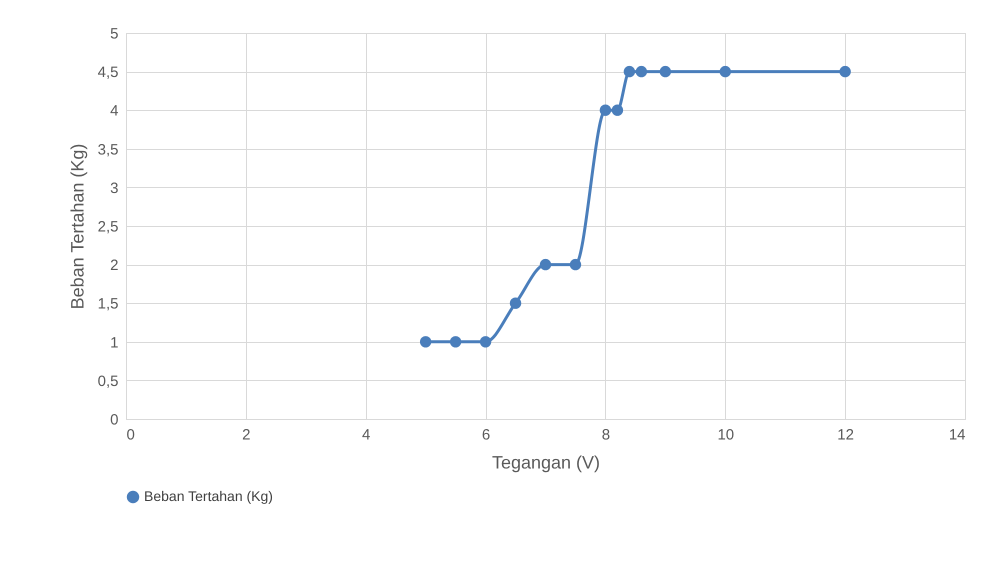 This screenshot has height=579, width=993. Describe the element at coordinates (114, 188) in the screenshot. I see `y-tick-label: 3` at that location.